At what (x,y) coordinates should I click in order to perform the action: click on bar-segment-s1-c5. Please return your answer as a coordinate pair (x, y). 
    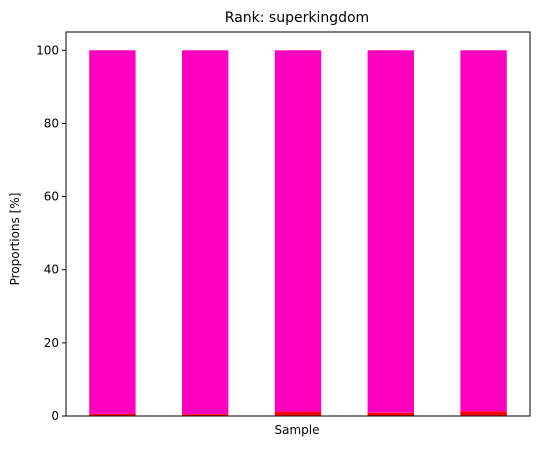
    Looking at the image, I should click on (483, 413).